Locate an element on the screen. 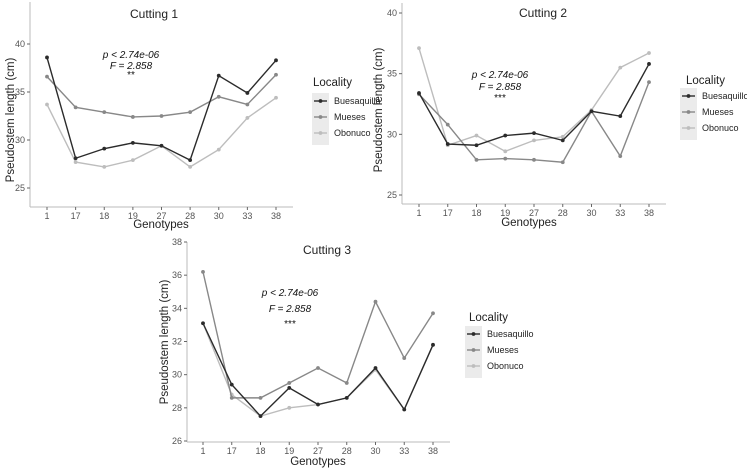  significance-stars: ** is located at coordinates (131, 75).